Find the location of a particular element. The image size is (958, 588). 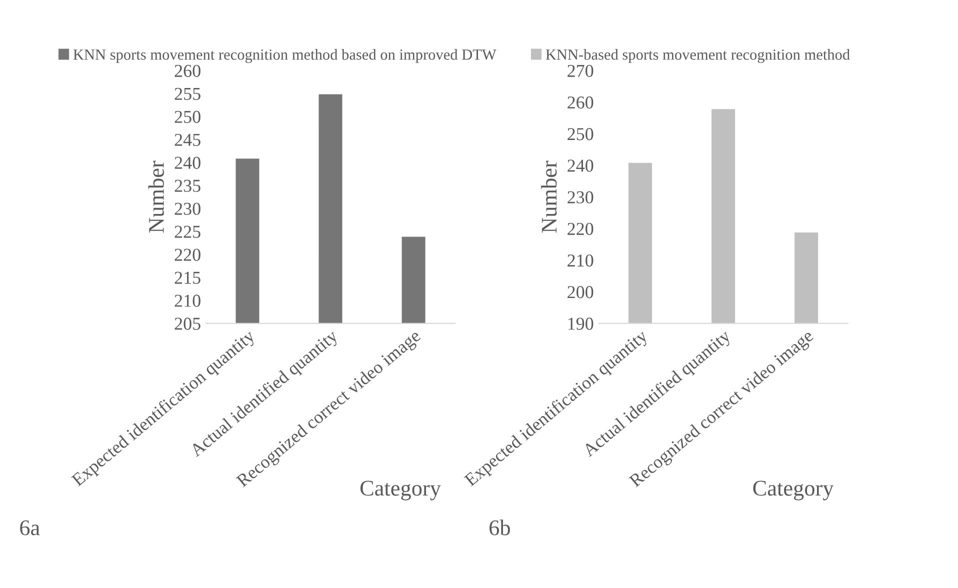

y-tick-label: 215 is located at coordinates (187, 278).